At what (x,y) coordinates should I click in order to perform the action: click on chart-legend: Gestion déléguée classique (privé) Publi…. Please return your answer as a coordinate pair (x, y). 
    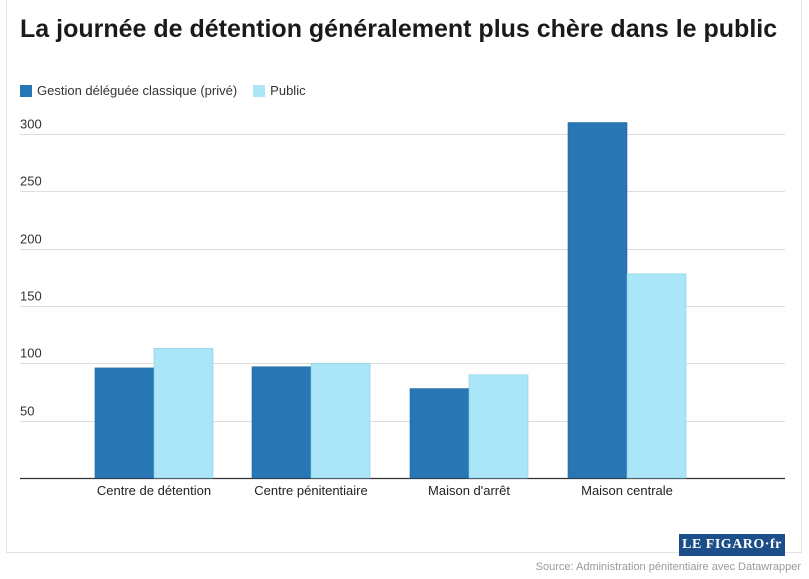
    Looking at the image, I should click on (171, 90).